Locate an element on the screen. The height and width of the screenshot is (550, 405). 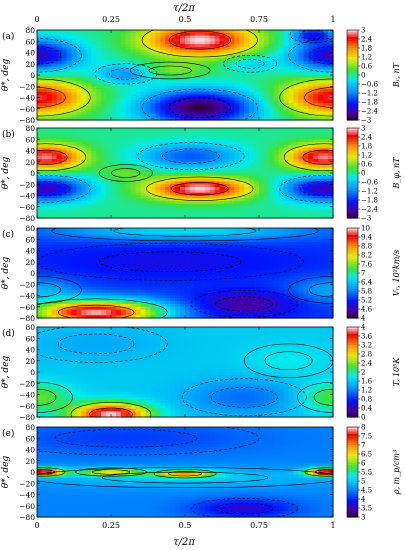
y-tick-label: −80 is located at coordinates (27, 218).